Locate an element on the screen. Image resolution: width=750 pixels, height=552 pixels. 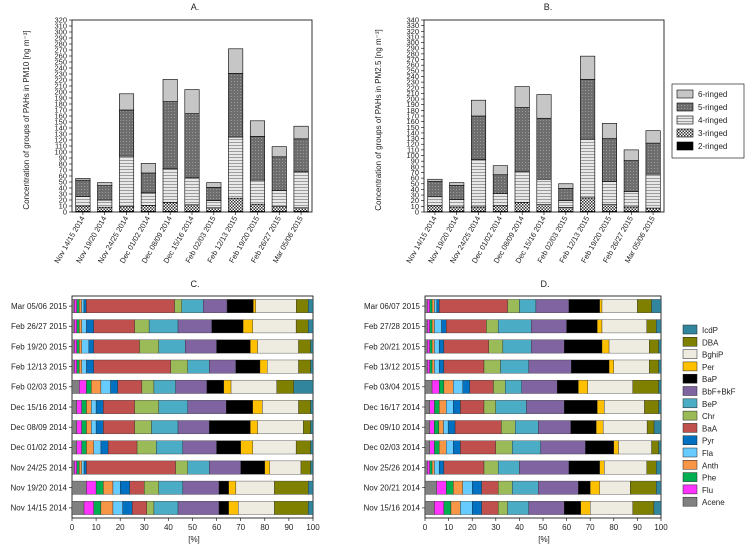
y-tick-label: 260 is located at coordinates (60, 56).